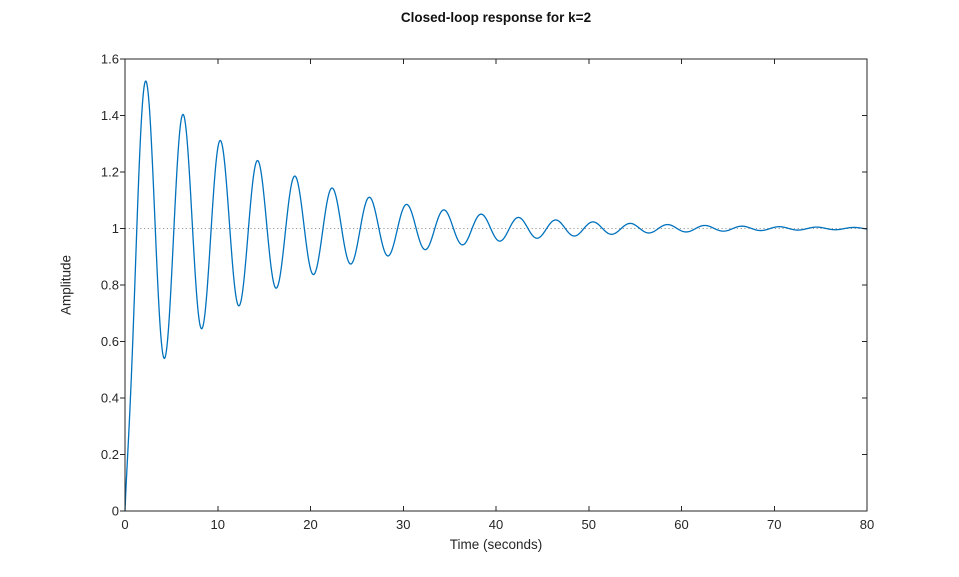 Image resolution: width=959 pixels, height=577 pixels. What do you see at coordinates (110, 59) in the screenshot?
I see `y-tick-label: 1.6` at bounding box center [110, 59].